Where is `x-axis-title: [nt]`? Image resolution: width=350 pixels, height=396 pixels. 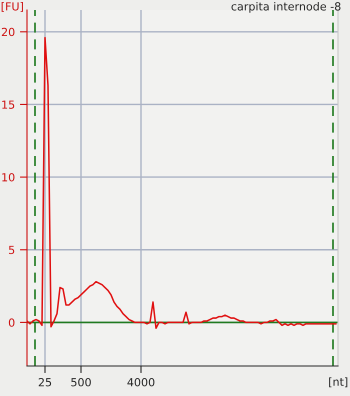 x-axis-title: [nt] is located at coordinates (338, 382).